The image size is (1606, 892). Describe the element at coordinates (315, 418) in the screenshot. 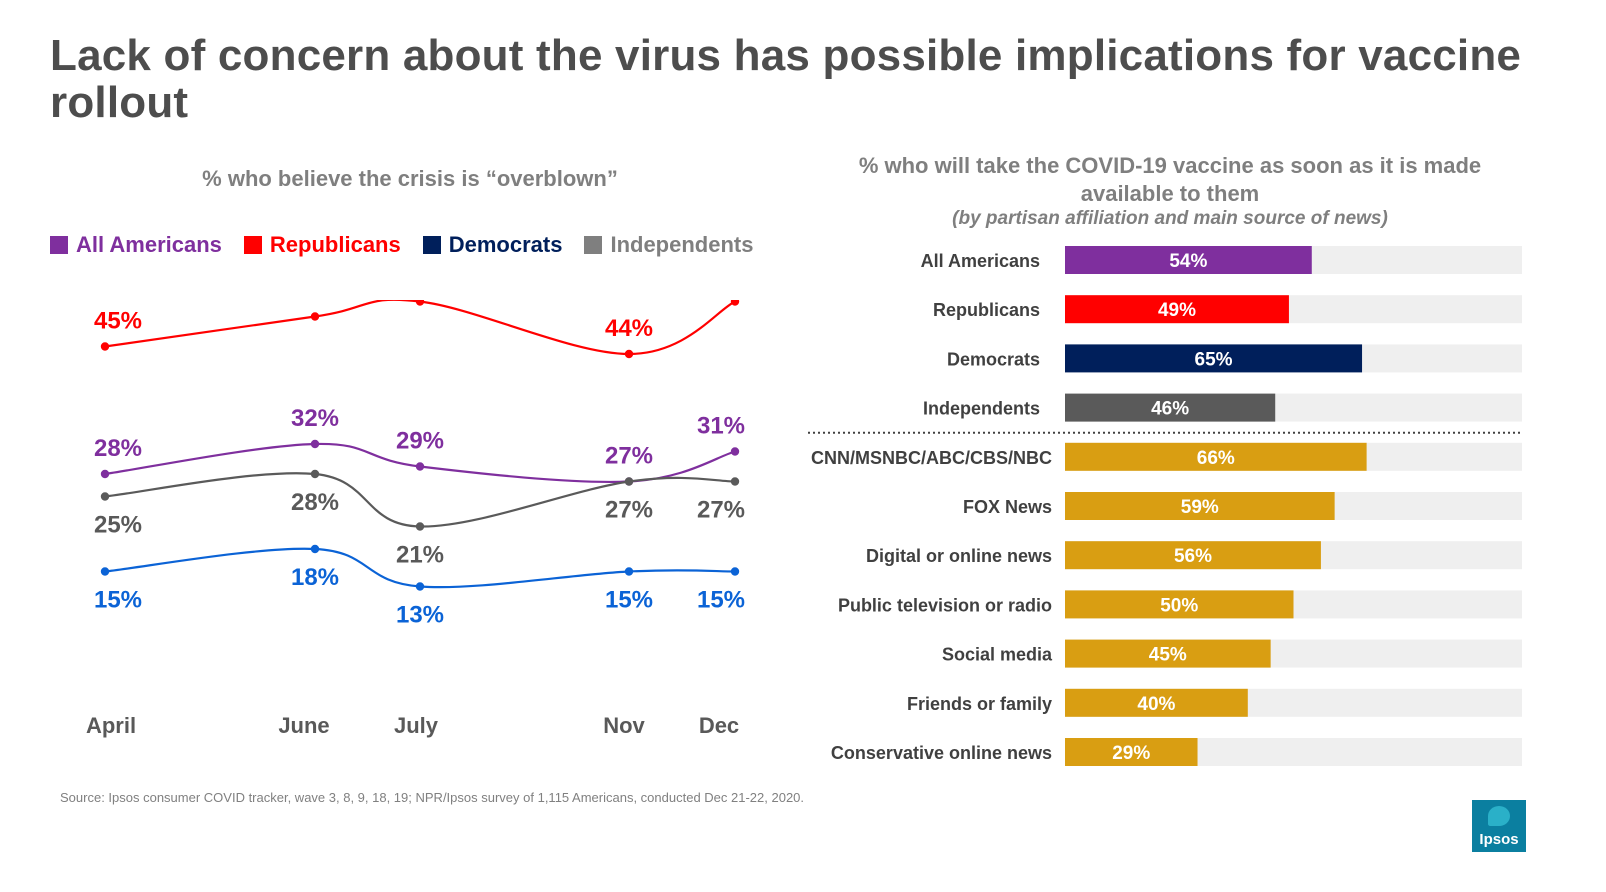

I see `data-label-all-june: 32%` at that location.